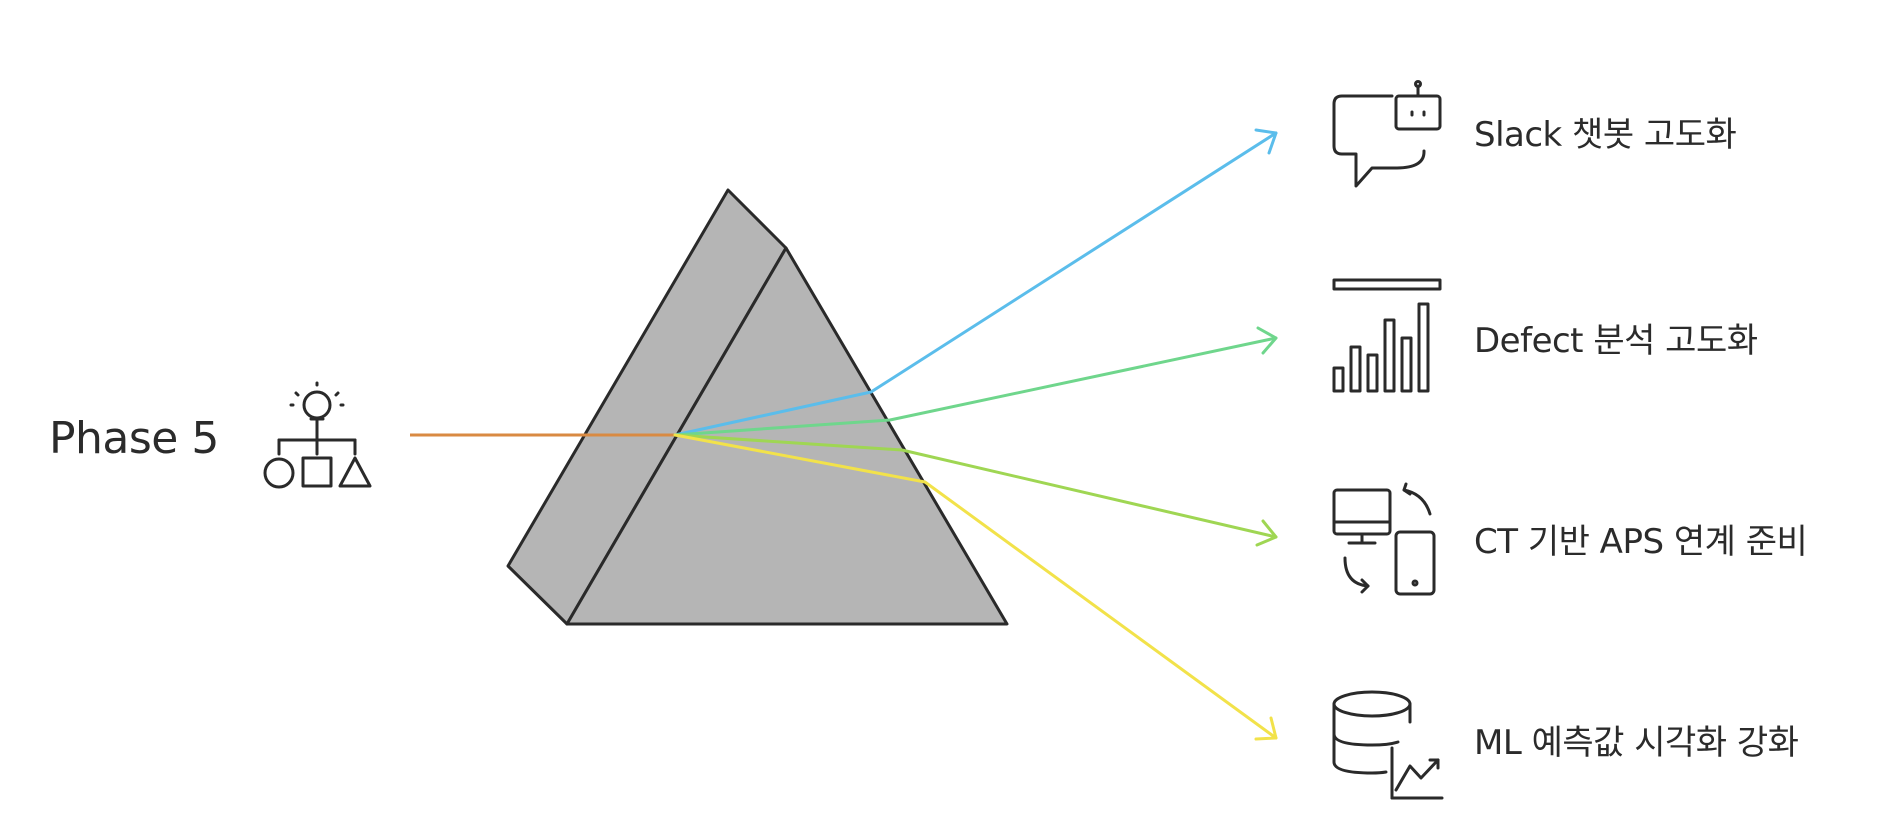  Describe the element at coordinates (317, 435) in the screenshot. I see `lightbulb-shapes-icon` at that location.